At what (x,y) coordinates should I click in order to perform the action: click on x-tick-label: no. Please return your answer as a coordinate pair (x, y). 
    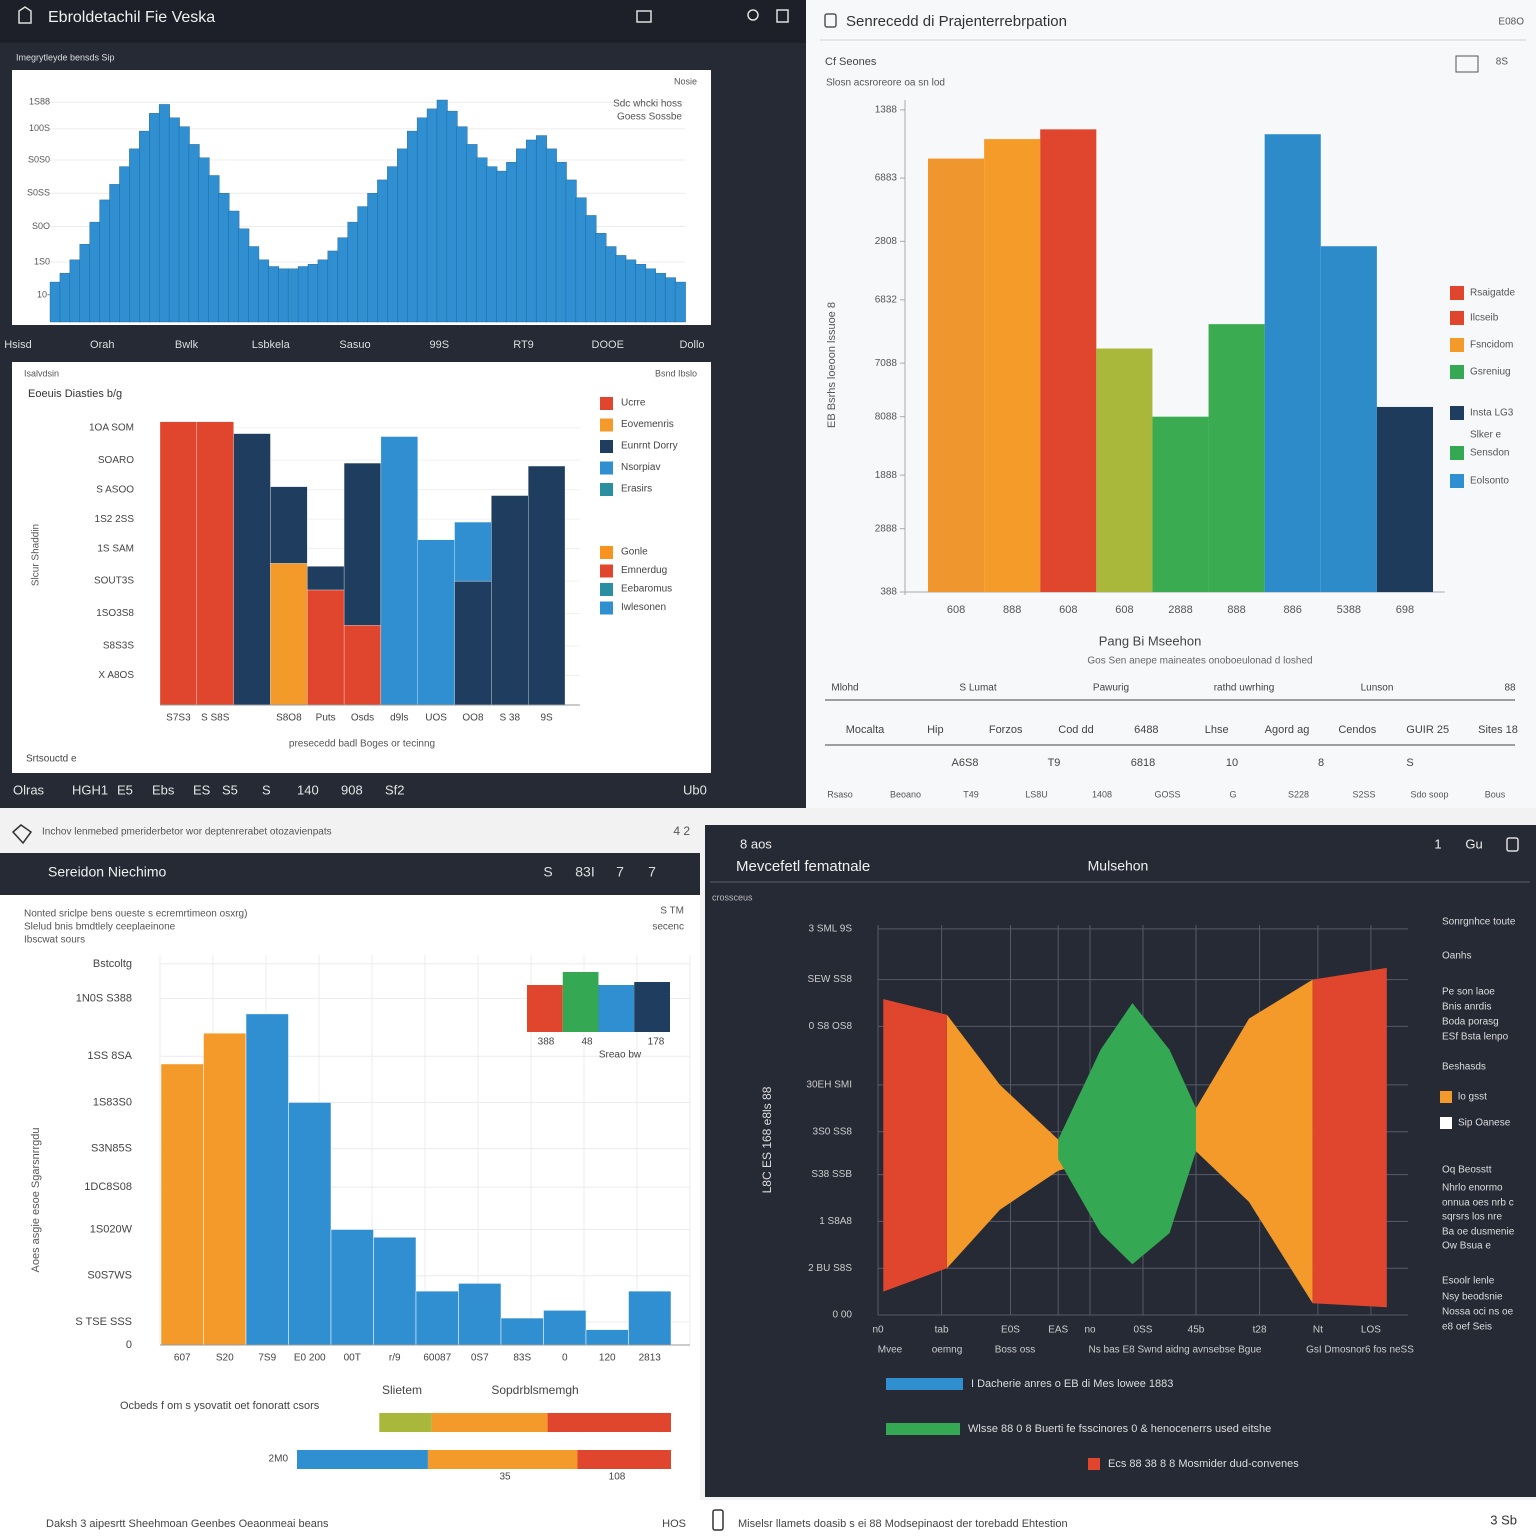
    Looking at the image, I should click on (1090, 1330).